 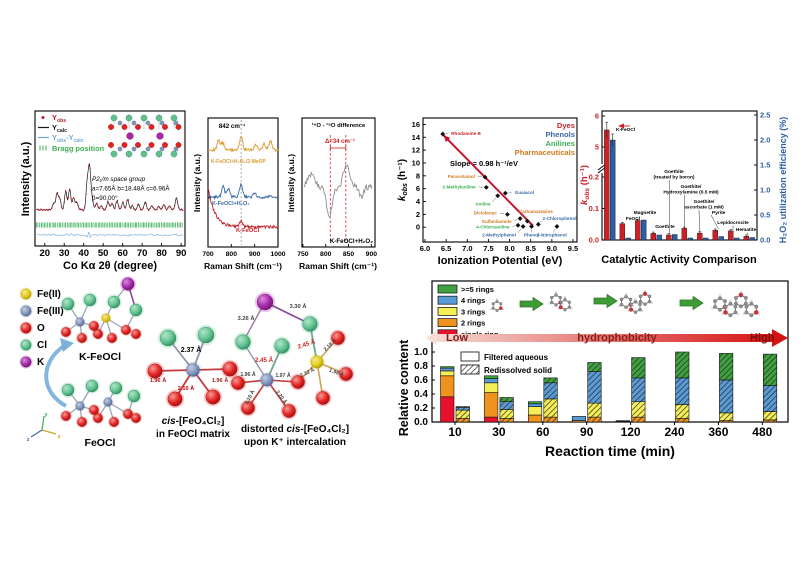 What do you see at coordinates (560, 134) in the screenshot?
I see `legend-class-label: Phenols` at bounding box center [560, 134].